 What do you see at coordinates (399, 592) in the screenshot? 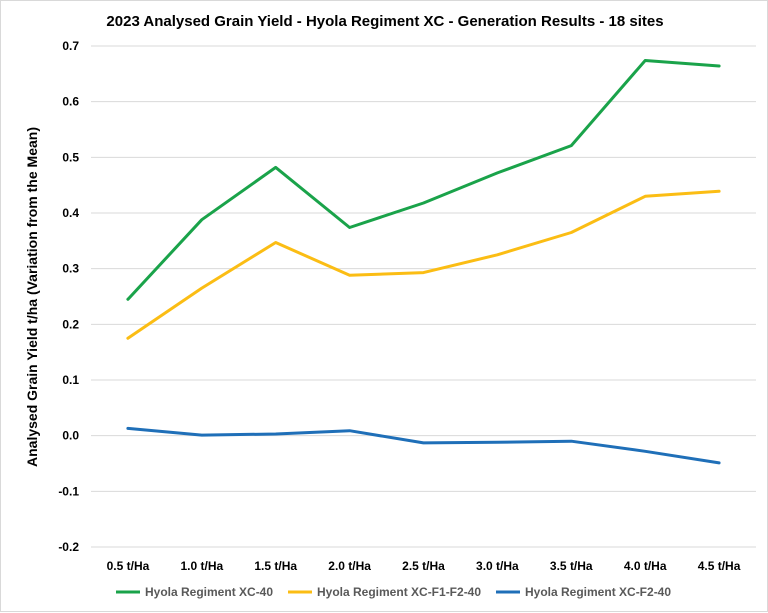
I see `legend-label: Hyola Regiment XC-F1-F2-40` at bounding box center [399, 592].